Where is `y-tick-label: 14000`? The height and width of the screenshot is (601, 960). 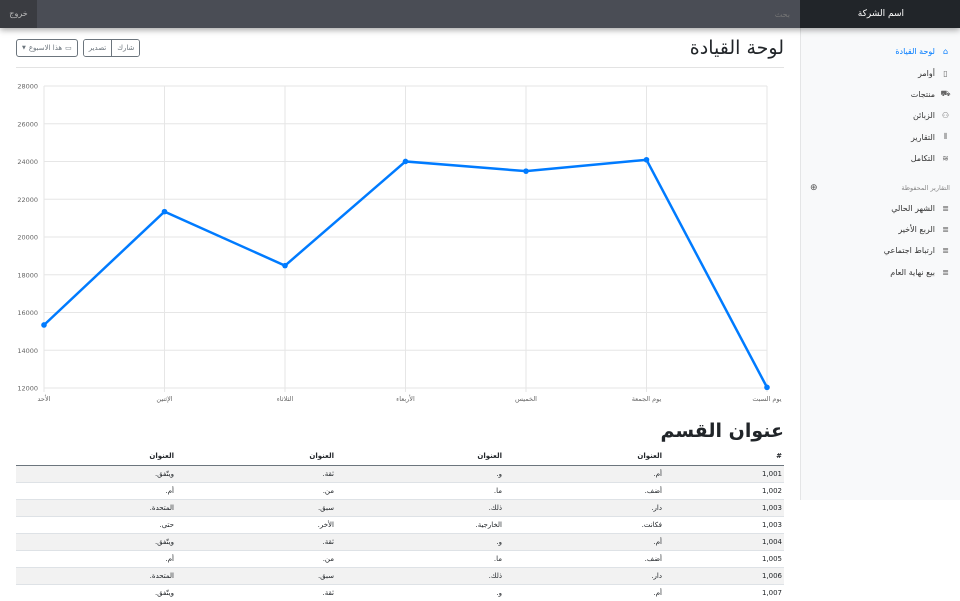
y-tick-label: 14000 is located at coordinates (27, 351).